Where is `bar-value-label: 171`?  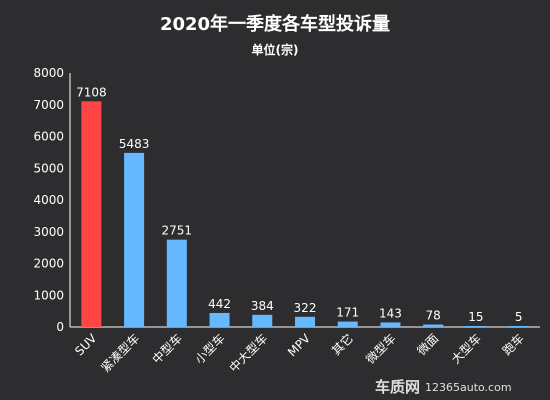
bar-value-label: 171 is located at coordinates (347, 313).